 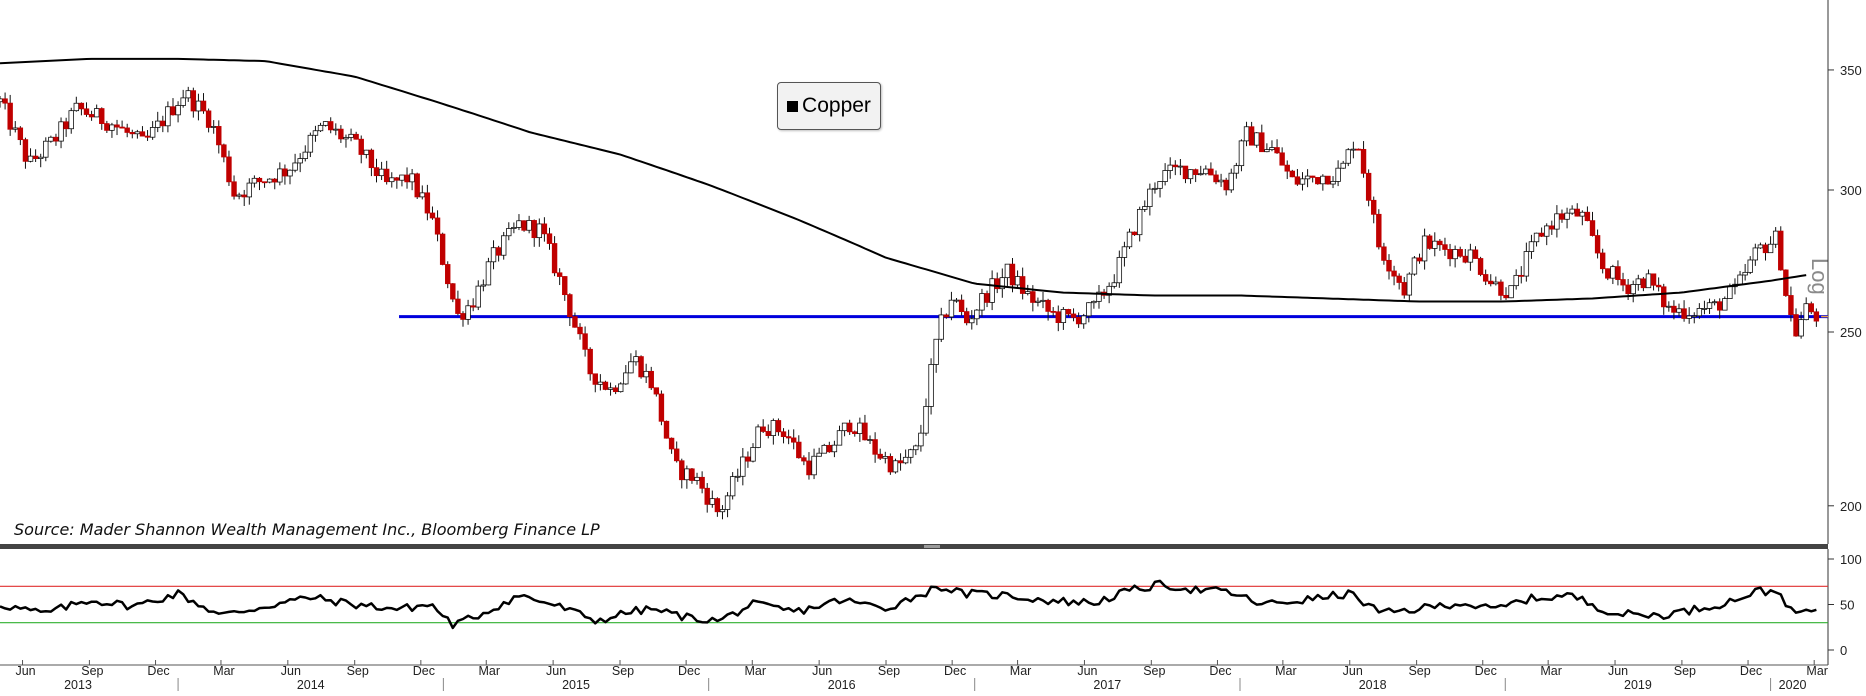 I want to click on x-axis-month-label: Mar, so click(x=1286, y=671).